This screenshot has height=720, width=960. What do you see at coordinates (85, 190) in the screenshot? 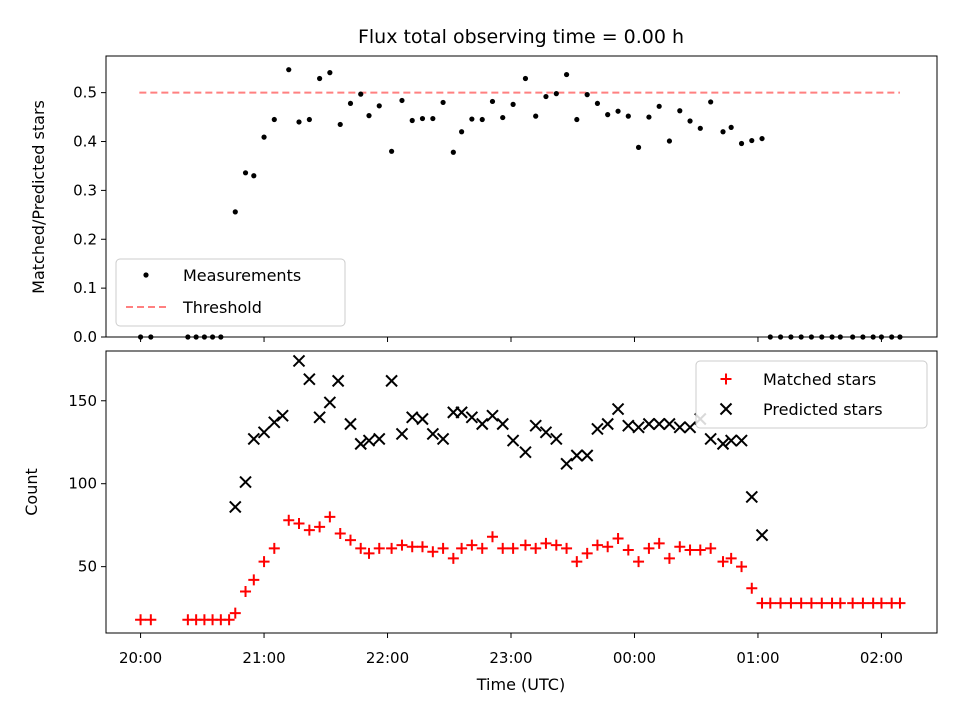
I see `top-y-tick-label: 0.3` at bounding box center [85, 190].